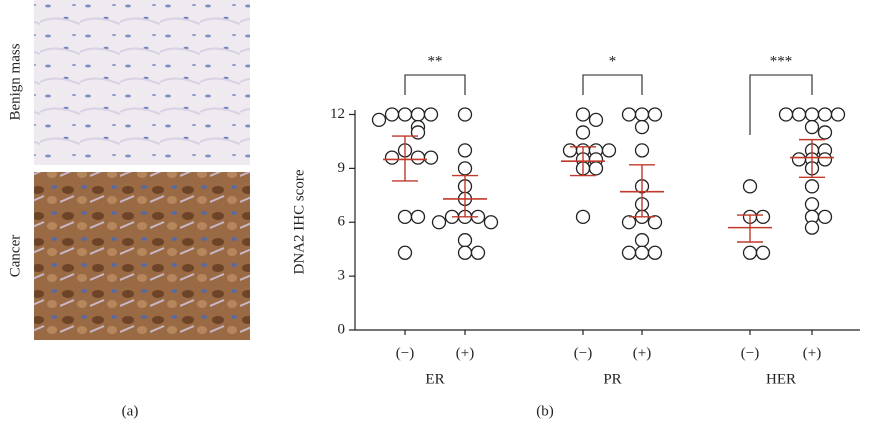 This screenshot has height=430, width=877. What do you see at coordinates (342, 329) in the screenshot?
I see `y-tick-label: 0` at bounding box center [342, 329].